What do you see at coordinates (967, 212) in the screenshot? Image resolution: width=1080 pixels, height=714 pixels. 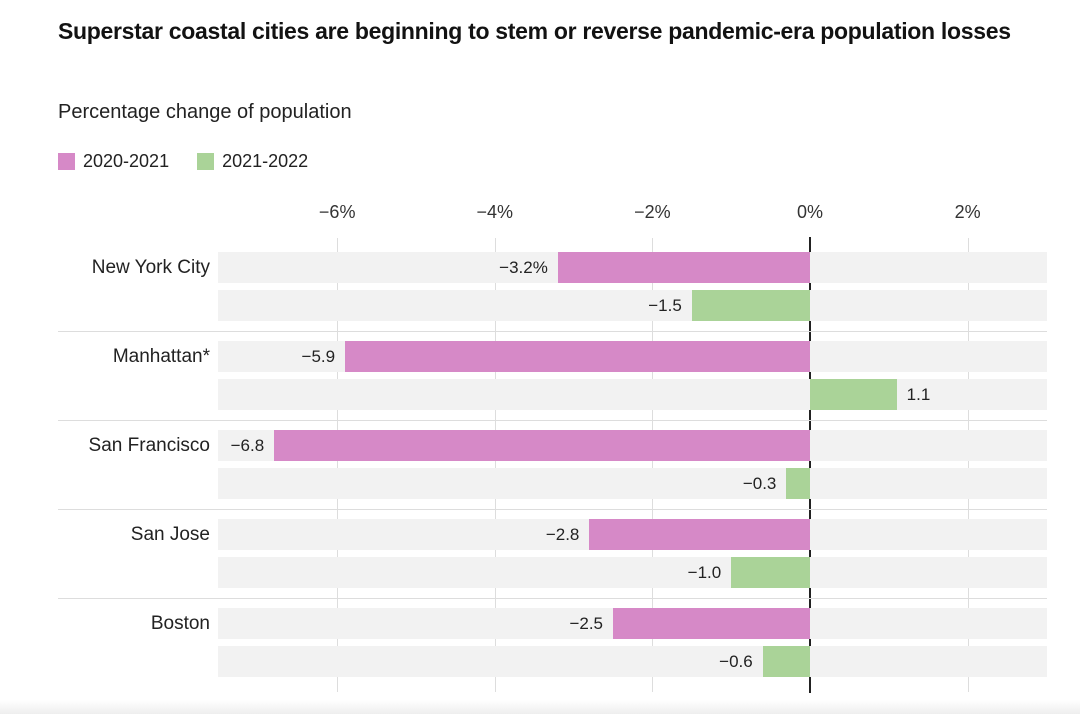 I see `x-axis-tick-label: 2%` at bounding box center [967, 212].